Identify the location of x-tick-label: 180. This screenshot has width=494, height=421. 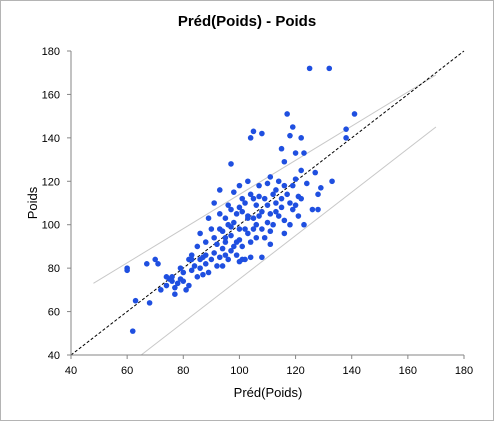
(464, 371).